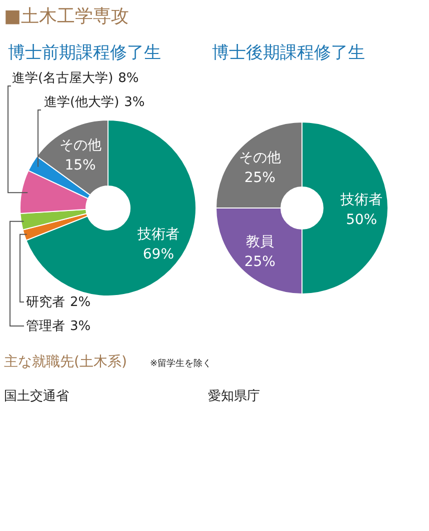  Describe the element at coordinates (63, 78) in the screenshot. I see `slice-label: 進学(名古屋大学)` at that location.